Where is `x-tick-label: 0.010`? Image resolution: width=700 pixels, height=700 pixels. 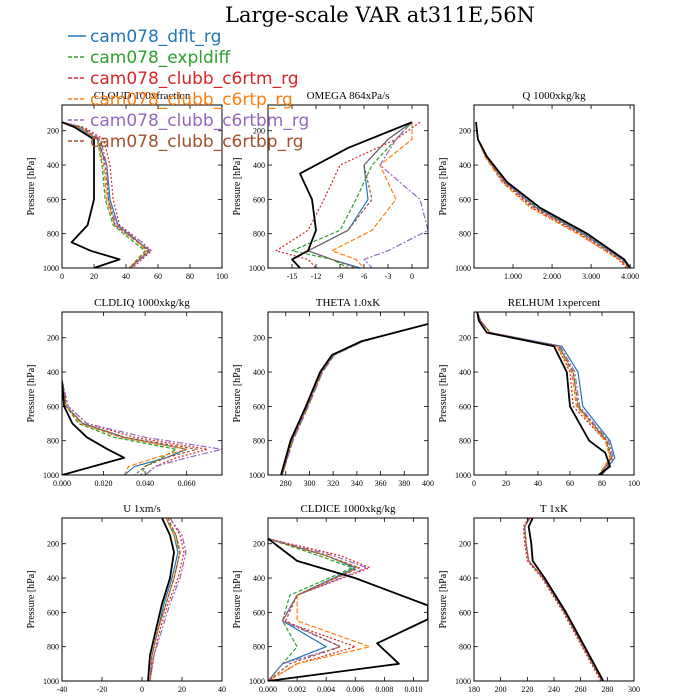
x-tick-label: 0.010 is located at coordinates (413, 689).